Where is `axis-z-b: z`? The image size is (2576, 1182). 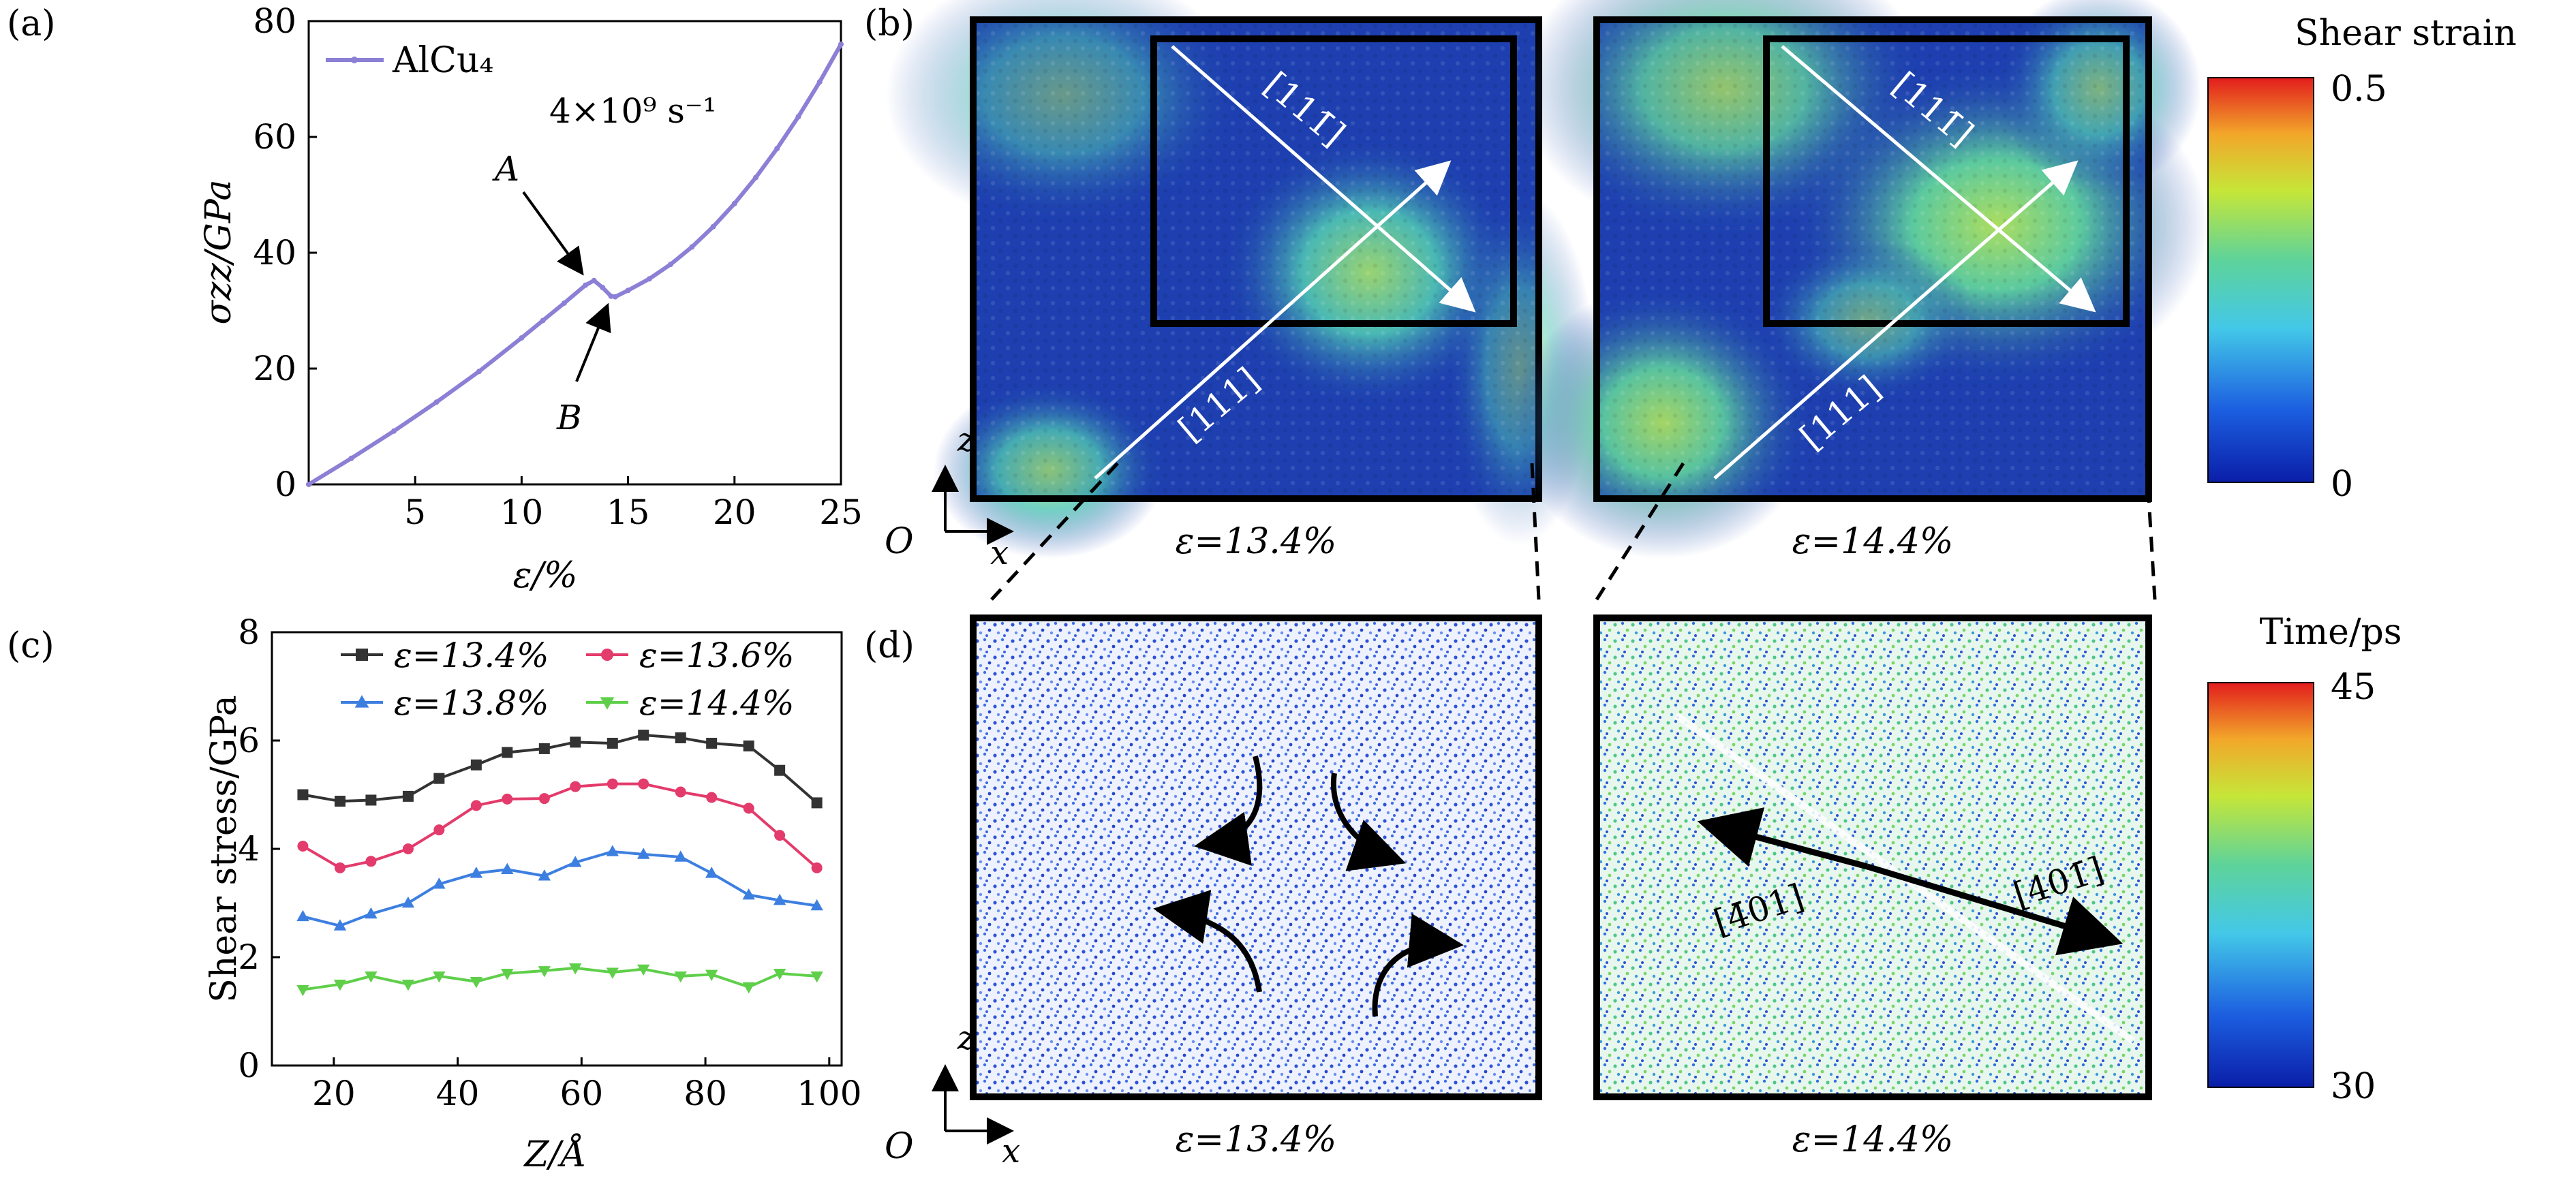
axis-z-b: z is located at coordinates (966, 440).